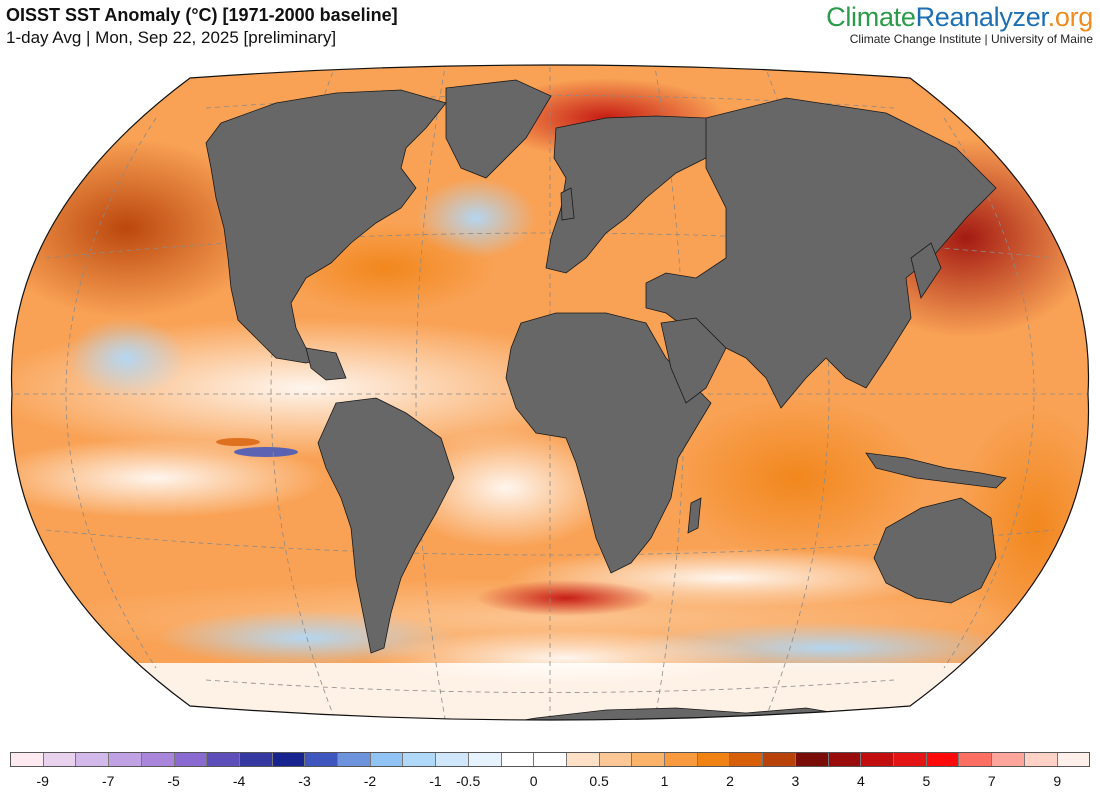 Image resolution: width=1100 pixels, height=794 pixels. What do you see at coordinates (599, 781) in the screenshot?
I see `colorbar-tick-label: 0.5` at bounding box center [599, 781].